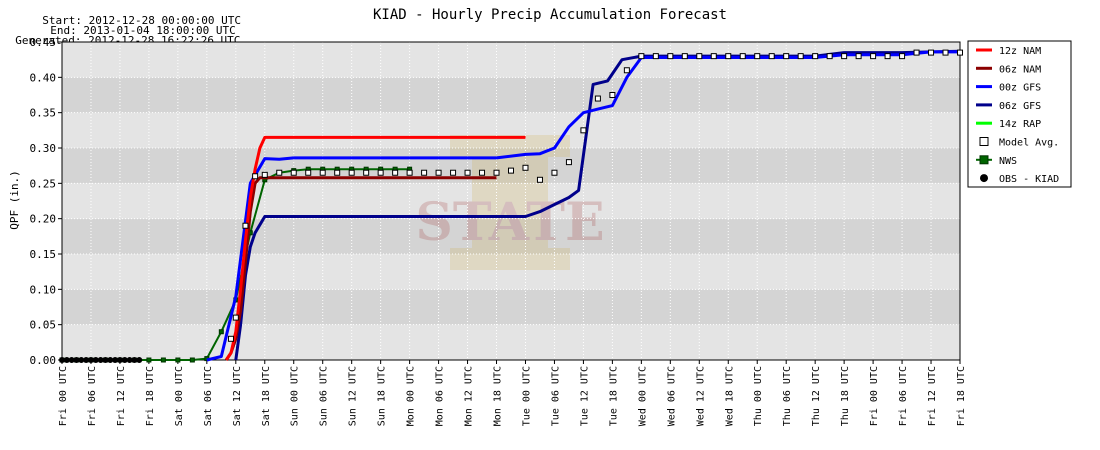 This screenshot has width=1100, height=450. I want to click on x-tick-label: Fri 06 UTC, so click(92, 396).